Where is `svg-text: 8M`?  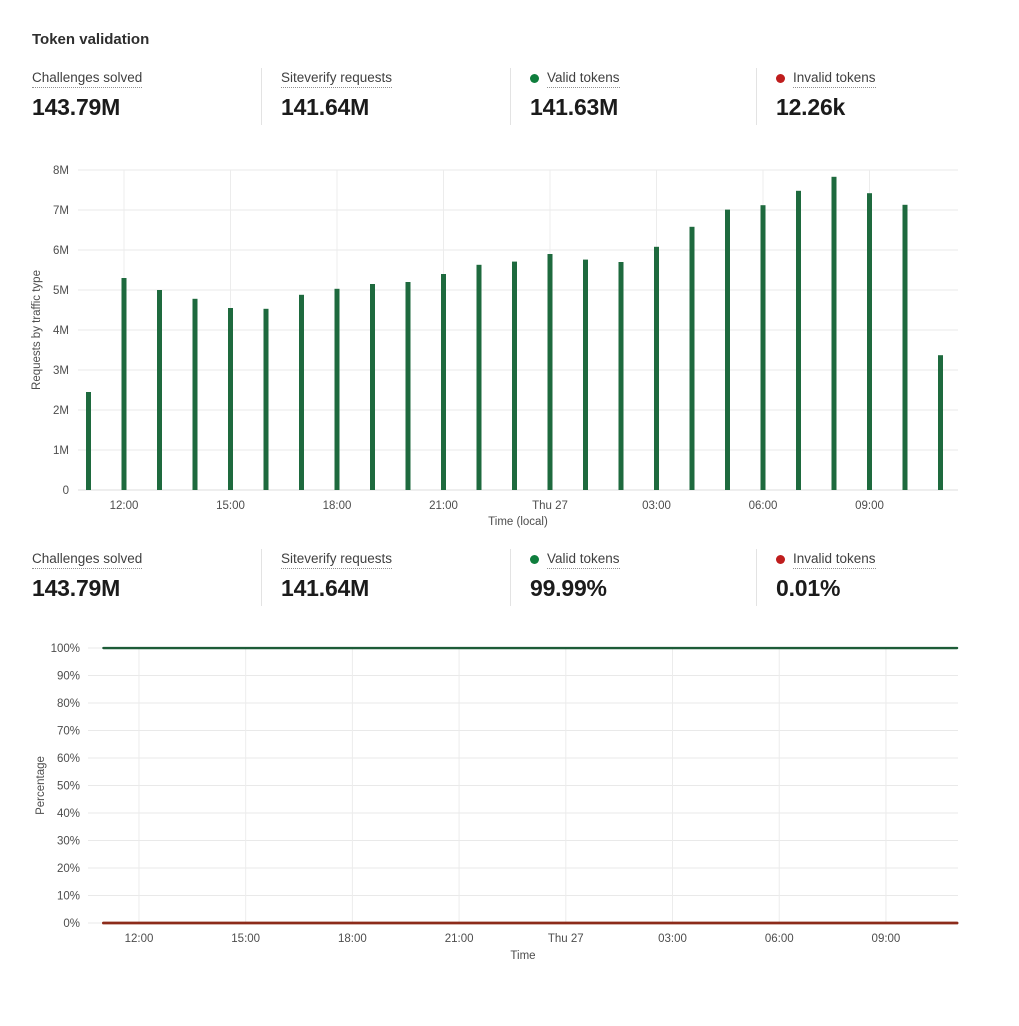 svg-text: 8M is located at coordinates (61, 171).